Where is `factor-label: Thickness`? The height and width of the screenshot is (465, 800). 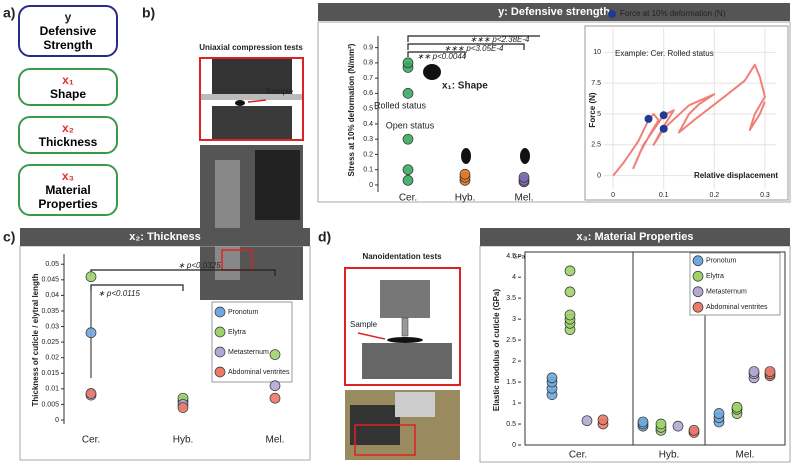 factor-label: Thickness is located at coordinates (68, 142).